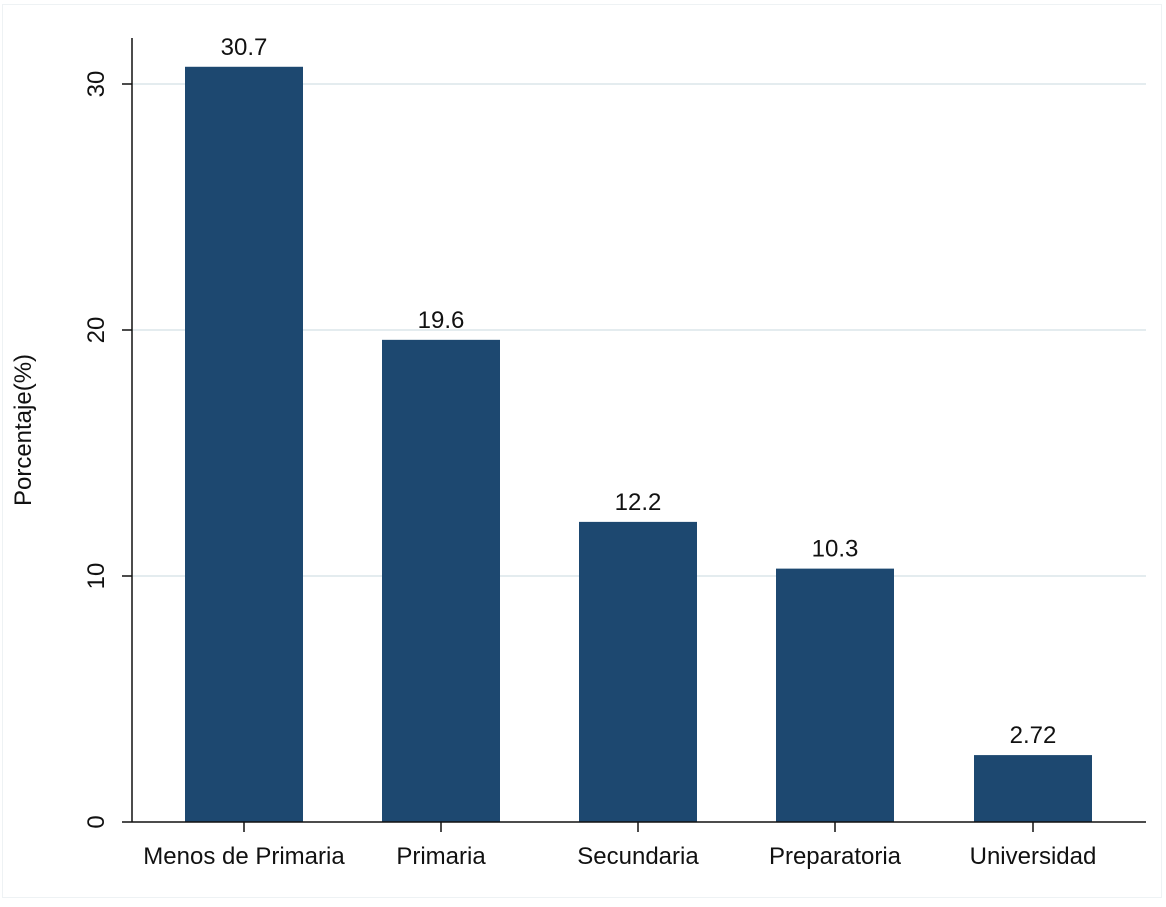 The width and height of the screenshot is (1166, 907). I want to click on y-tick-label: 30, so click(96, 84).